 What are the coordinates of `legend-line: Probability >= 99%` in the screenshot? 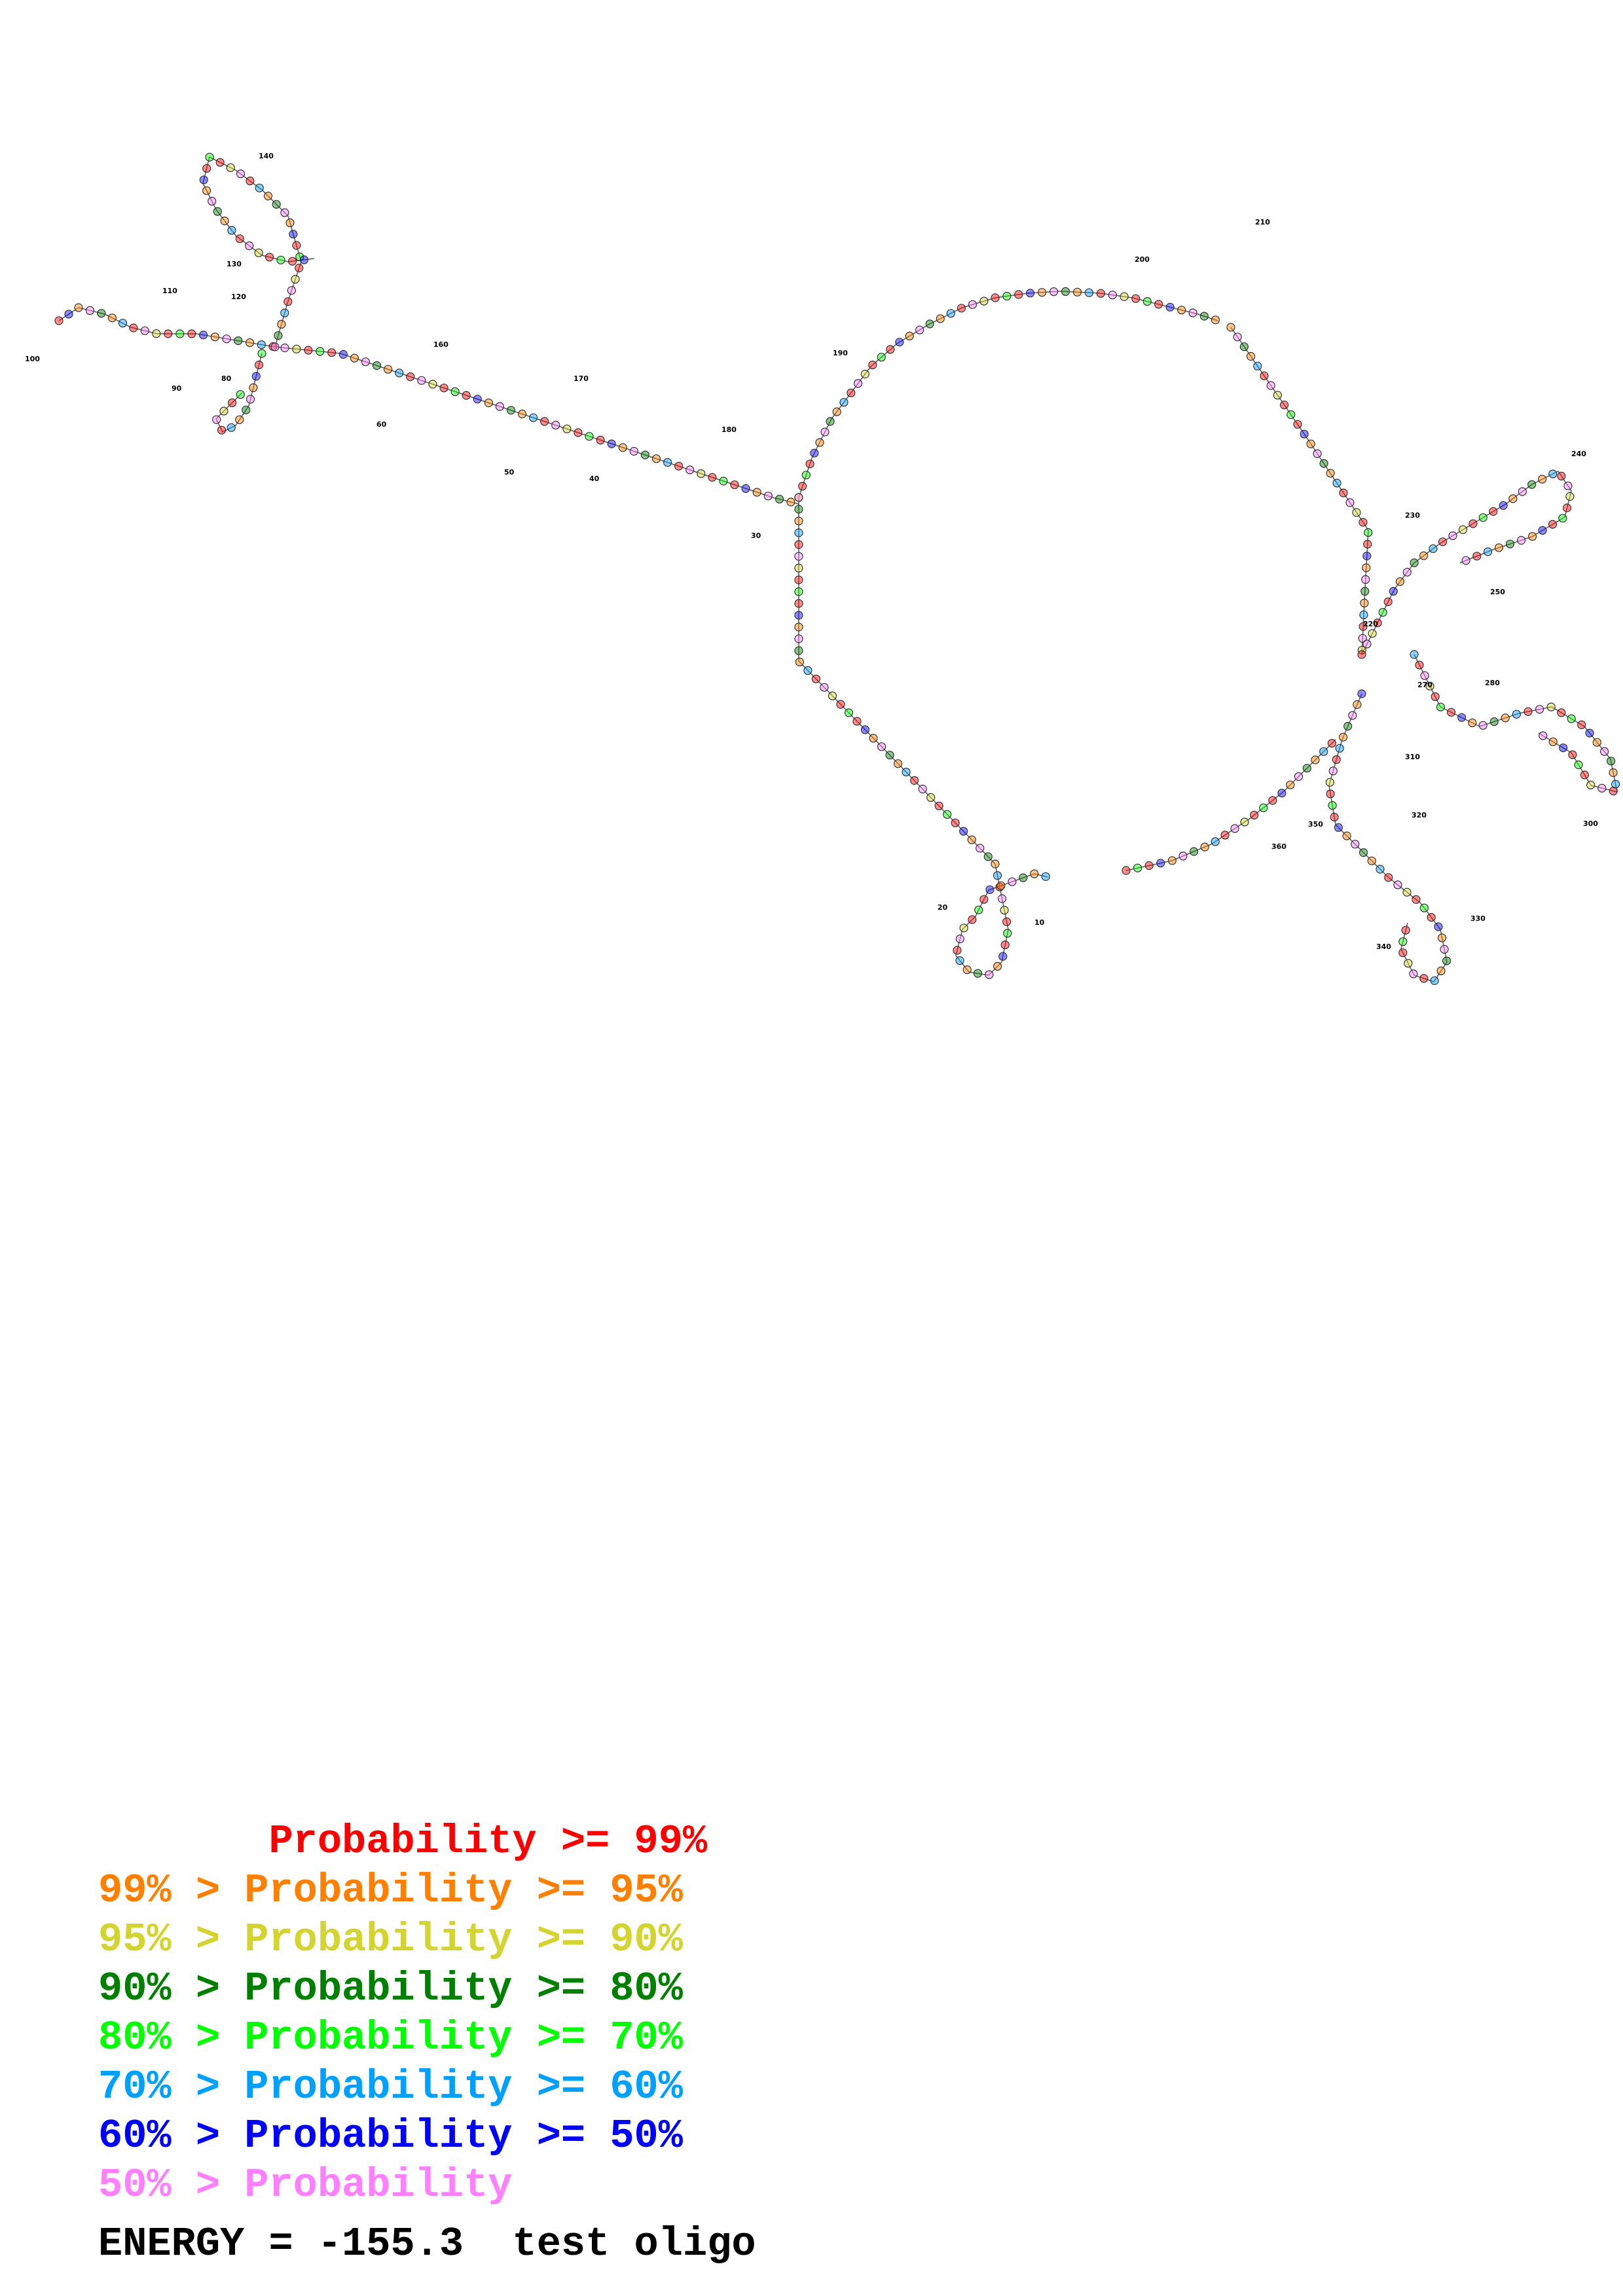 It's located at (403, 1841).